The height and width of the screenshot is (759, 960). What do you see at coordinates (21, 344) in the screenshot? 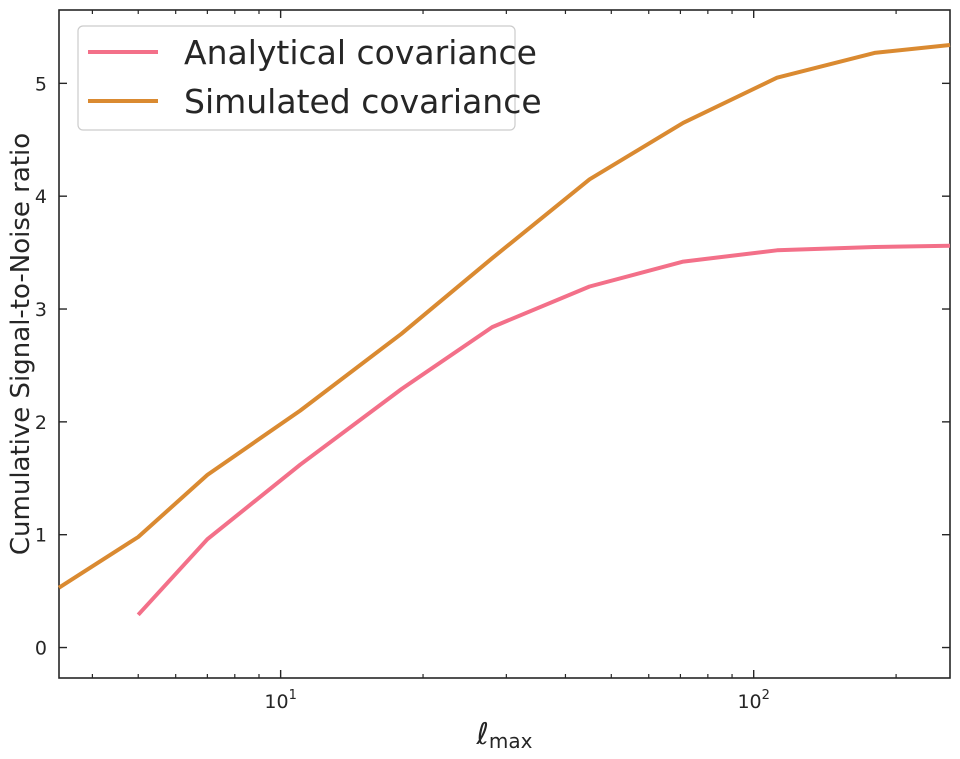
I see `y-axis-label: Cumulative Signal-to-Noise ratio` at bounding box center [21, 344].